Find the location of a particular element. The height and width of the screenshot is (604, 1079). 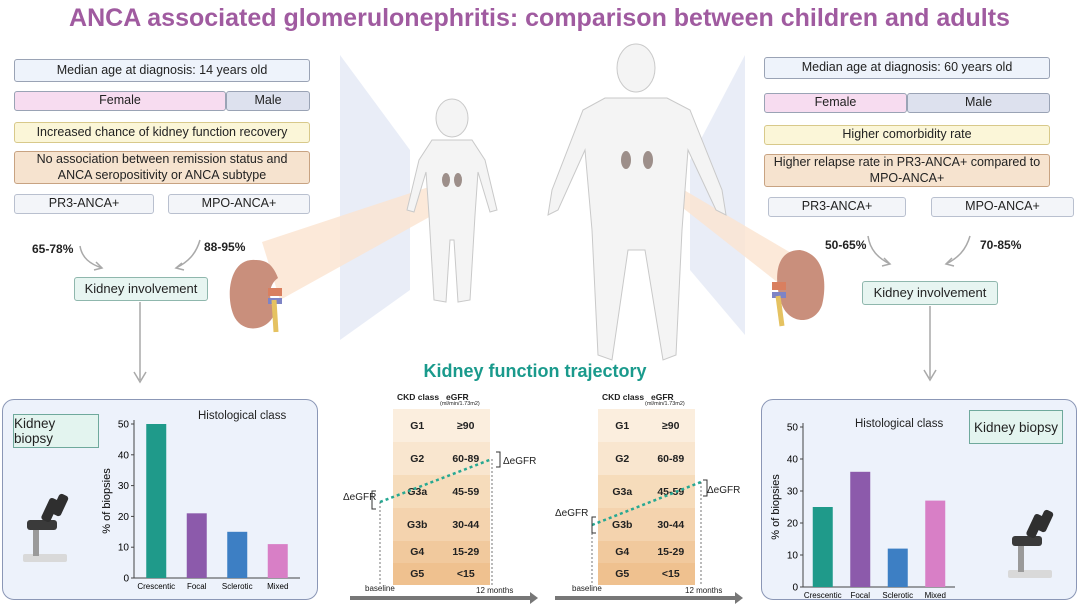

children-female-bar: Female is located at coordinates (120, 101).